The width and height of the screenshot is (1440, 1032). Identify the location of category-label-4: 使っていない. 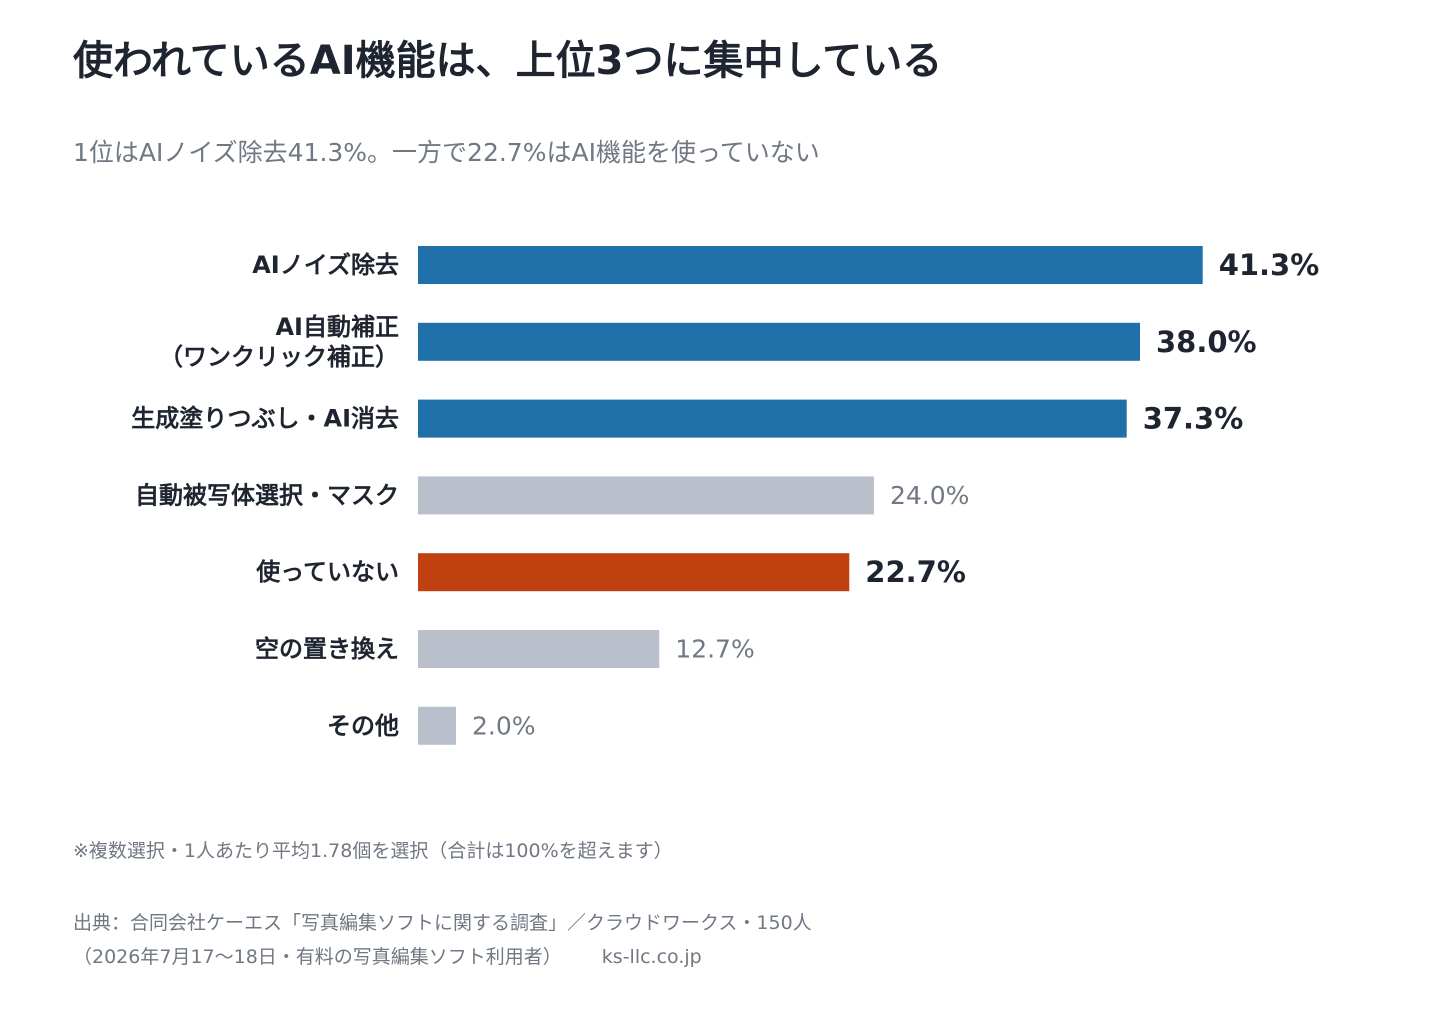
(327, 572).